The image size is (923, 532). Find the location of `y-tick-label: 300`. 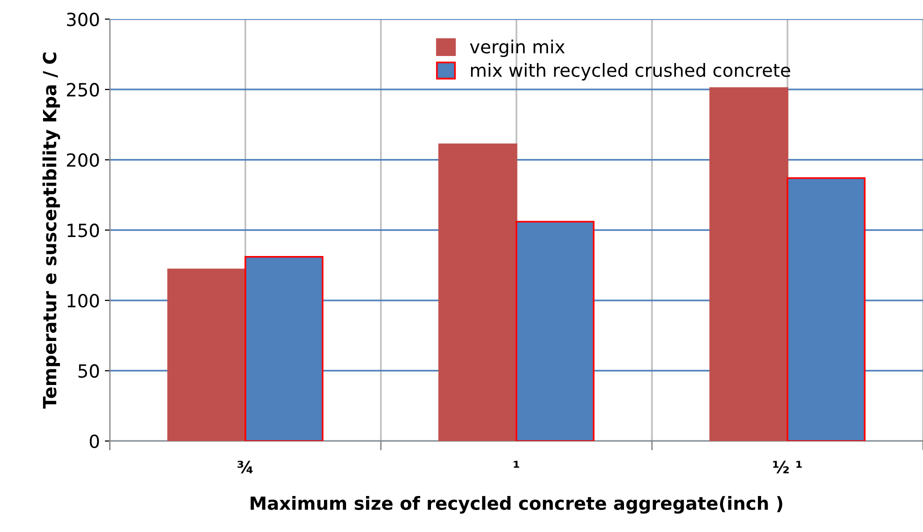

y-tick-label: 300 is located at coordinates (83, 19).